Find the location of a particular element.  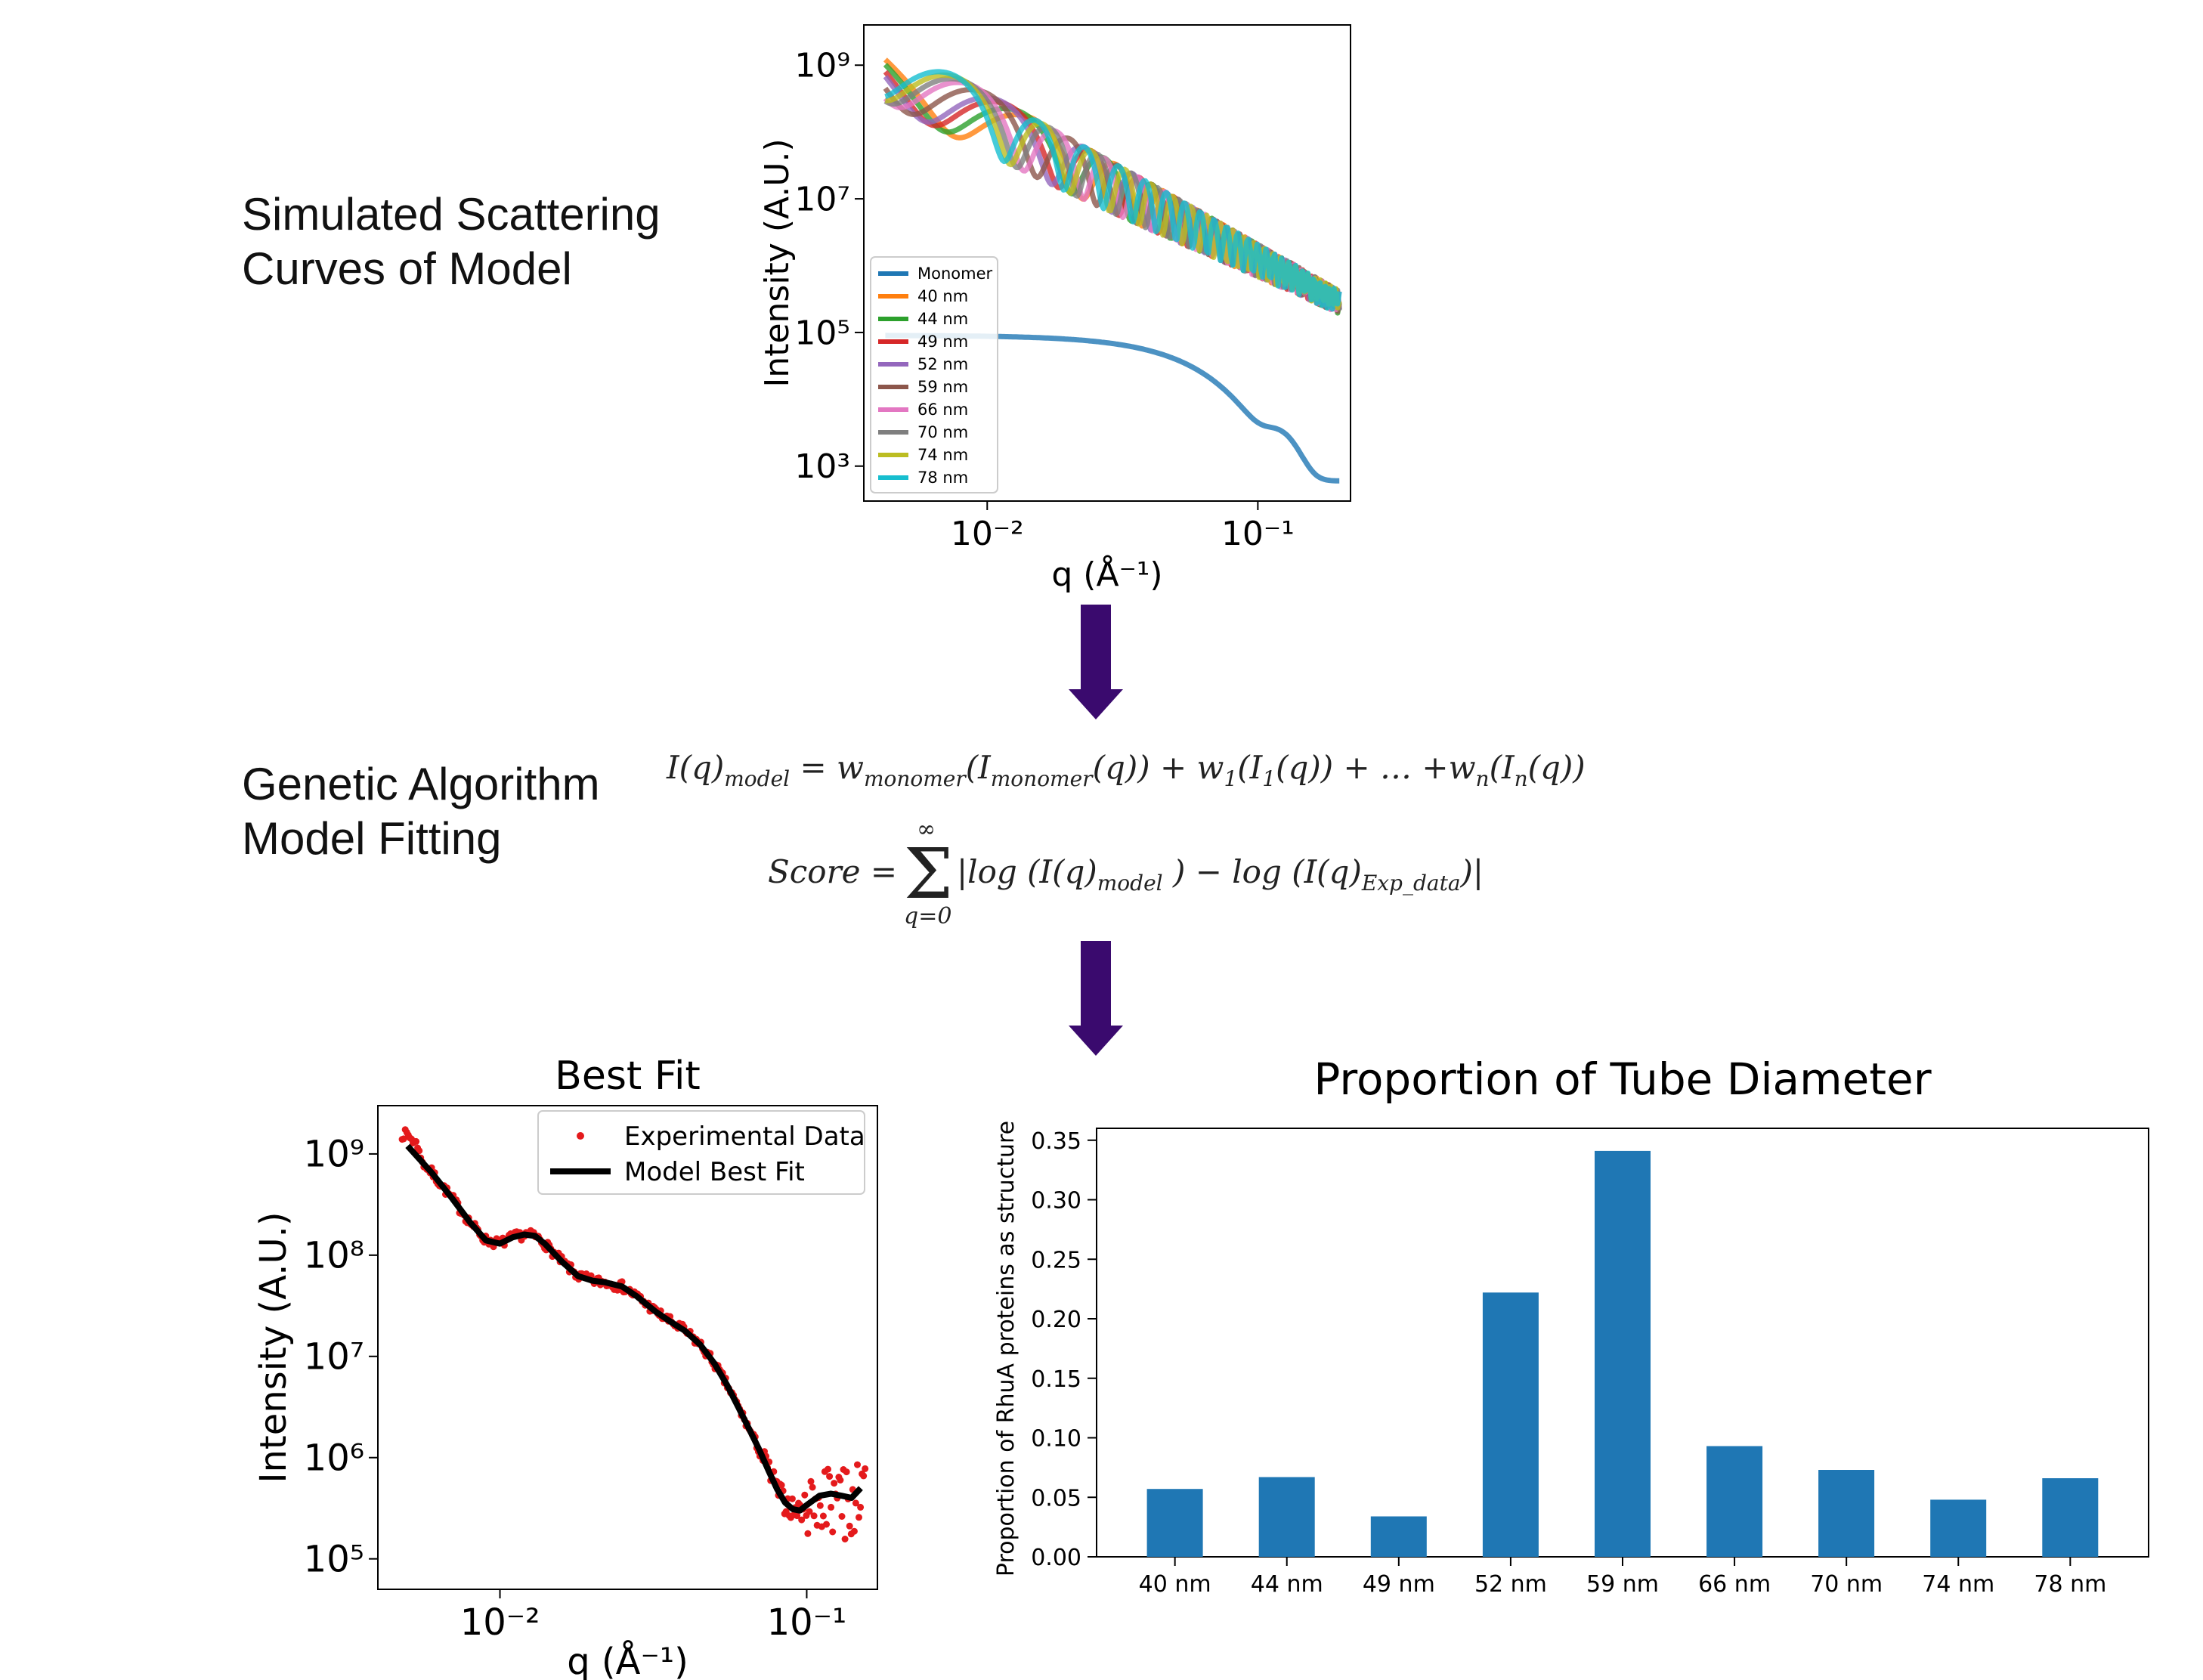

legend-entry: Model Best Fit is located at coordinates (714, 1172).